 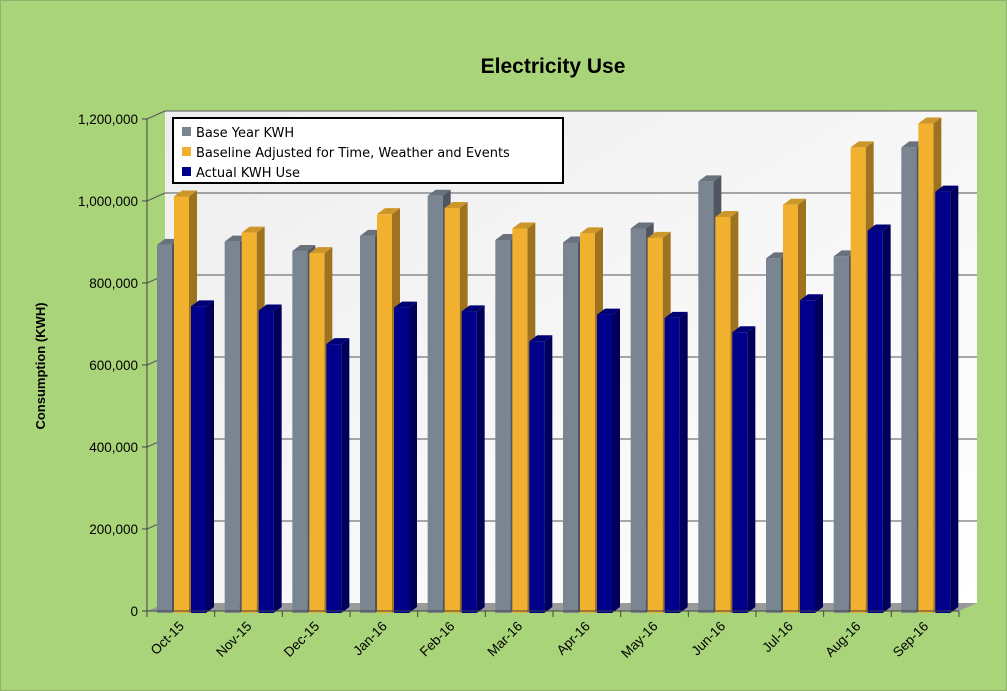 I want to click on y-tick-label: 200,000, so click(x=113, y=529).